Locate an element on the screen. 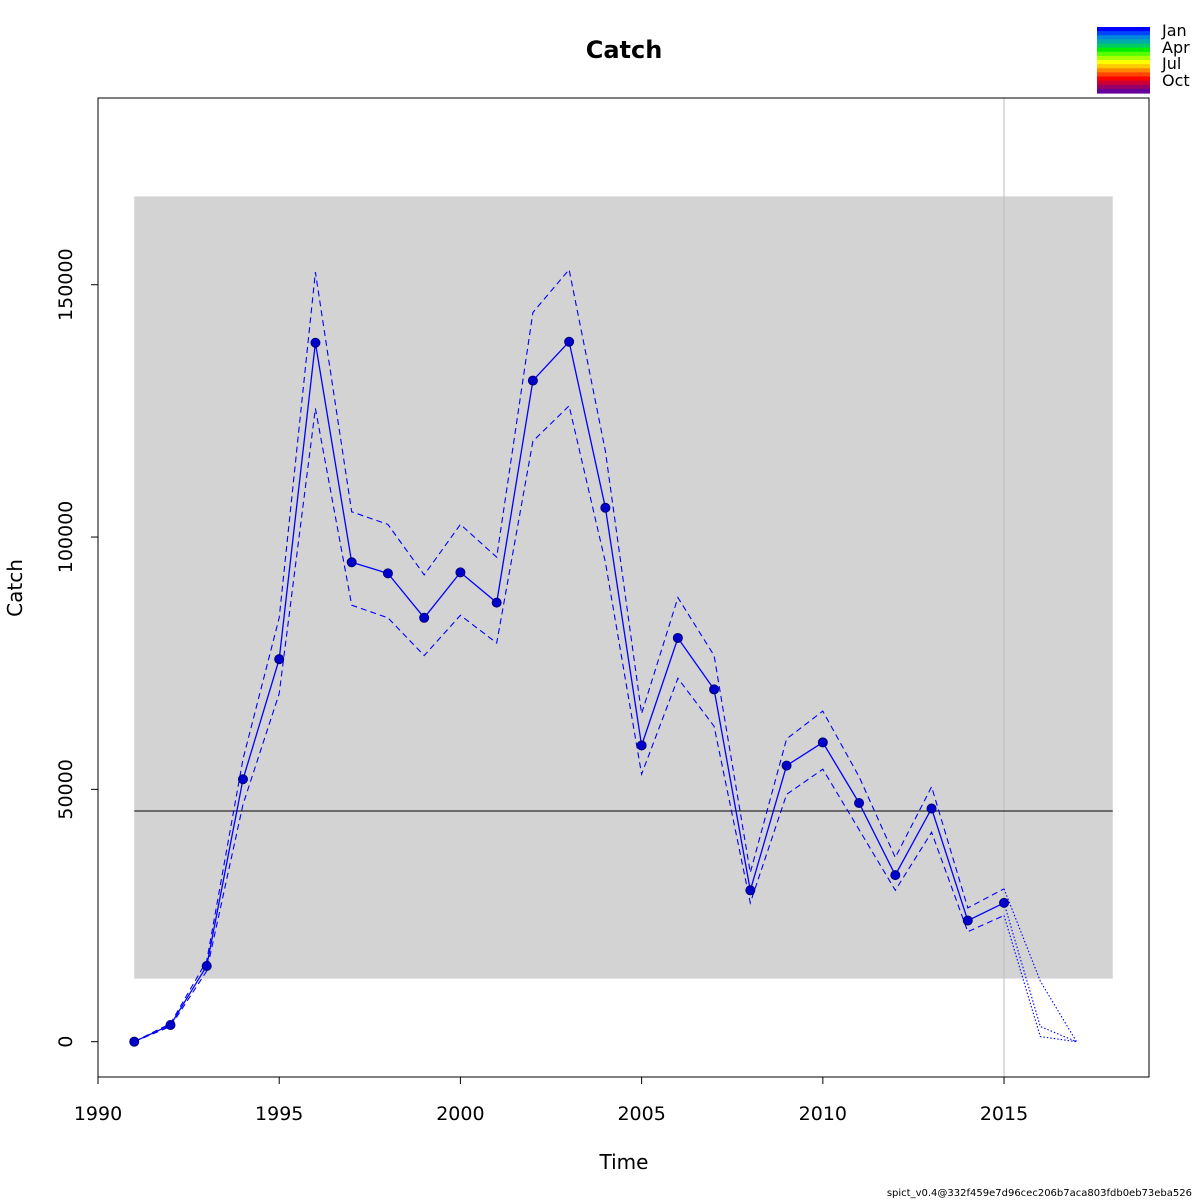 The image size is (1200, 1200). series-prediction-lower is located at coordinates (1040, 979).